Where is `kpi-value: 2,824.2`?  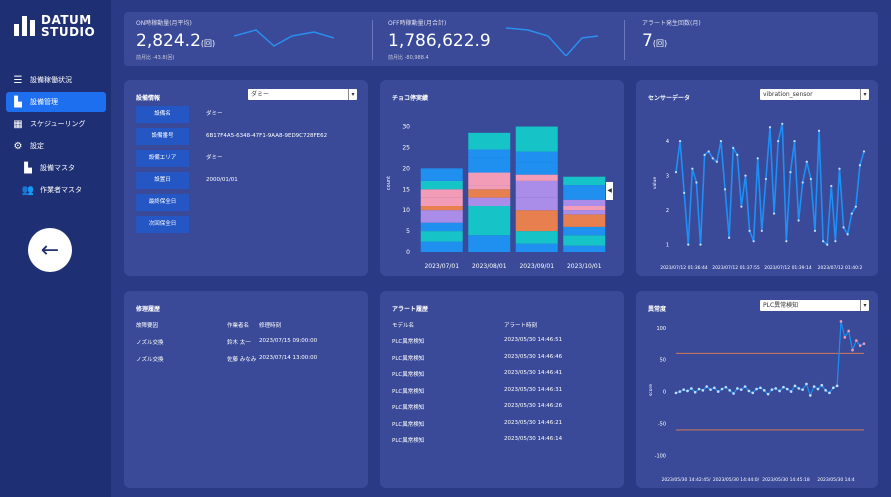
kpi-value: 2,824.2 is located at coordinates (168, 41).